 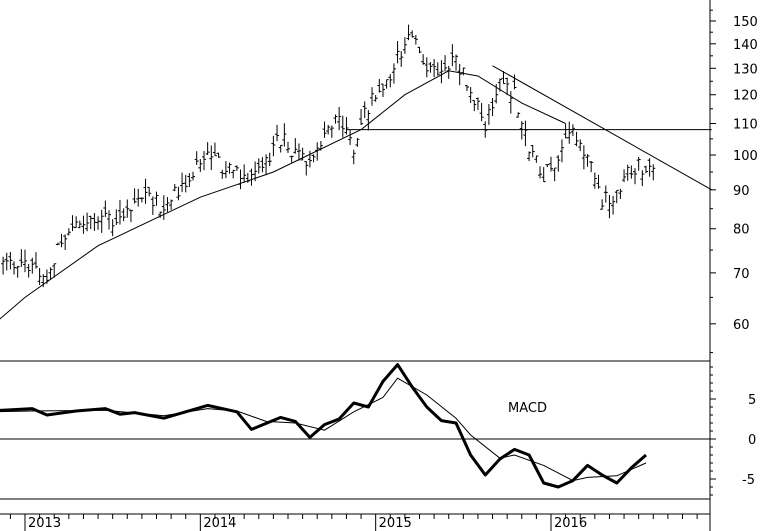 I want to click on price-tick-label: 130, so click(x=745, y=69).